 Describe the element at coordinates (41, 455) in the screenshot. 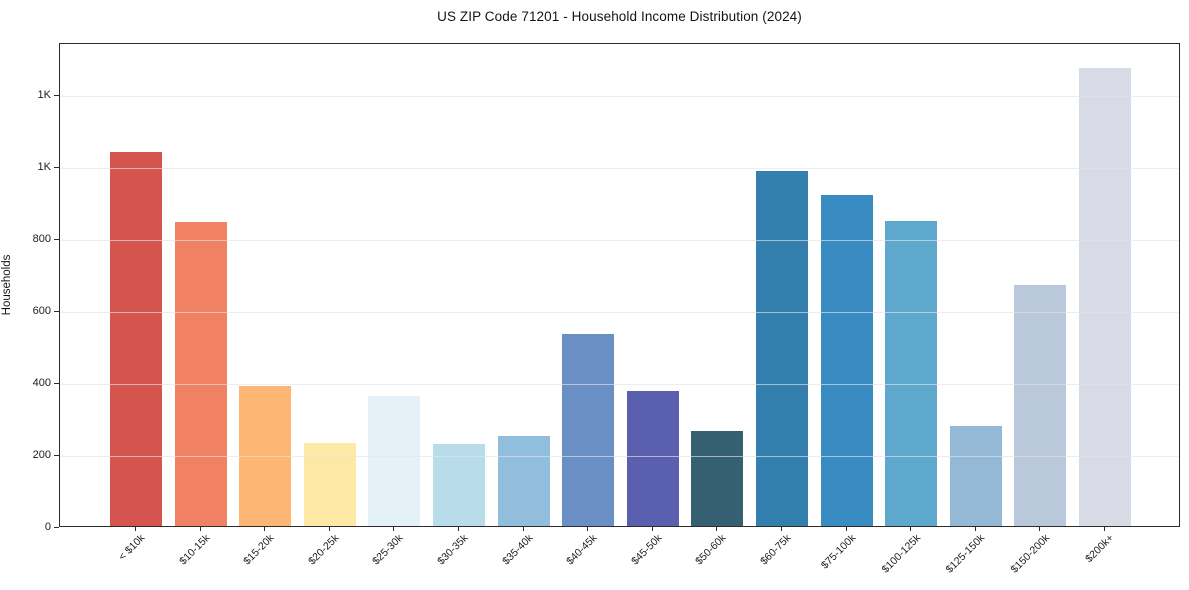

I see `y-tick-label: 200` at that location.